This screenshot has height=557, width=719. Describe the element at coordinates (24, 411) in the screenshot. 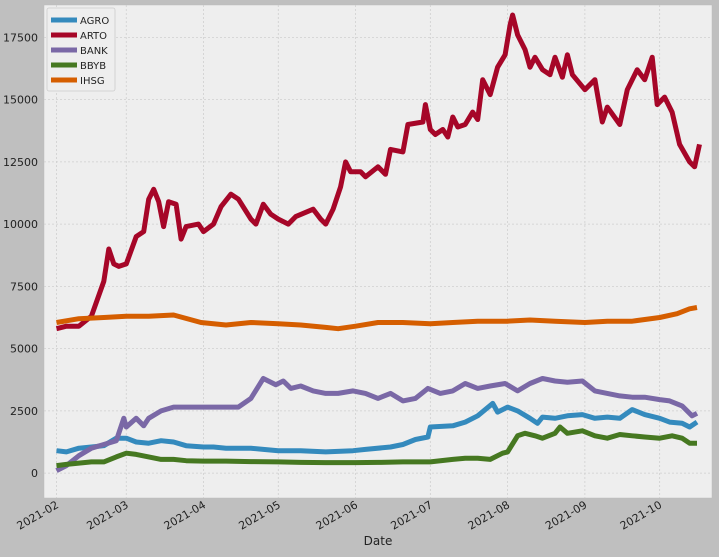

I see `y-tick-label: 2500` at that location.